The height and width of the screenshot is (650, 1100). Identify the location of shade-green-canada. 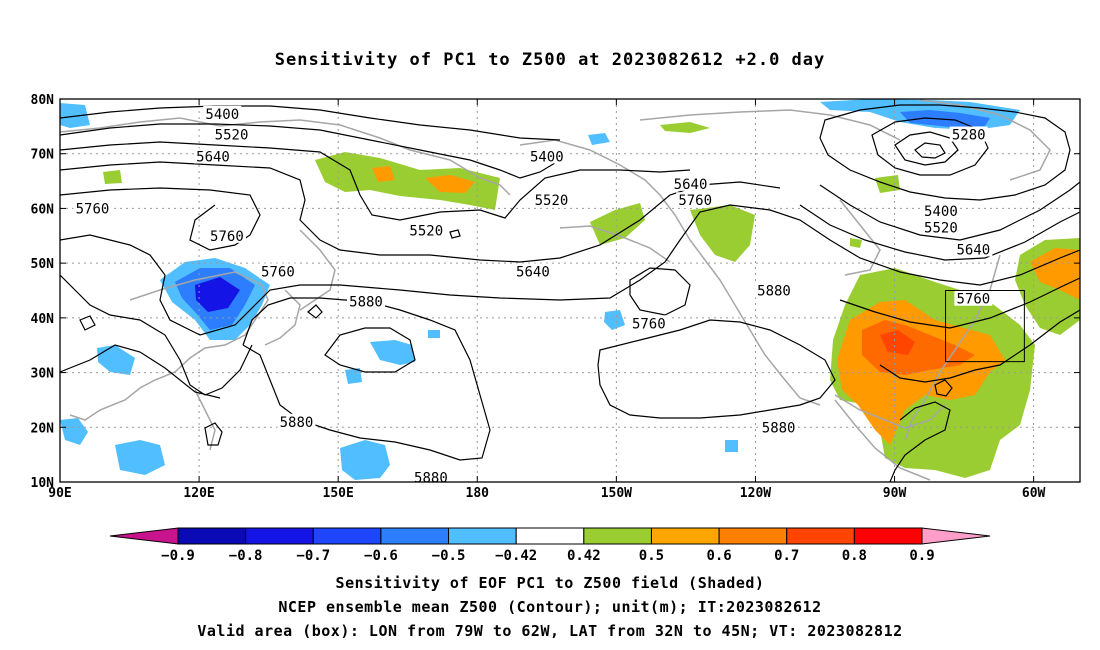
(722, 233).